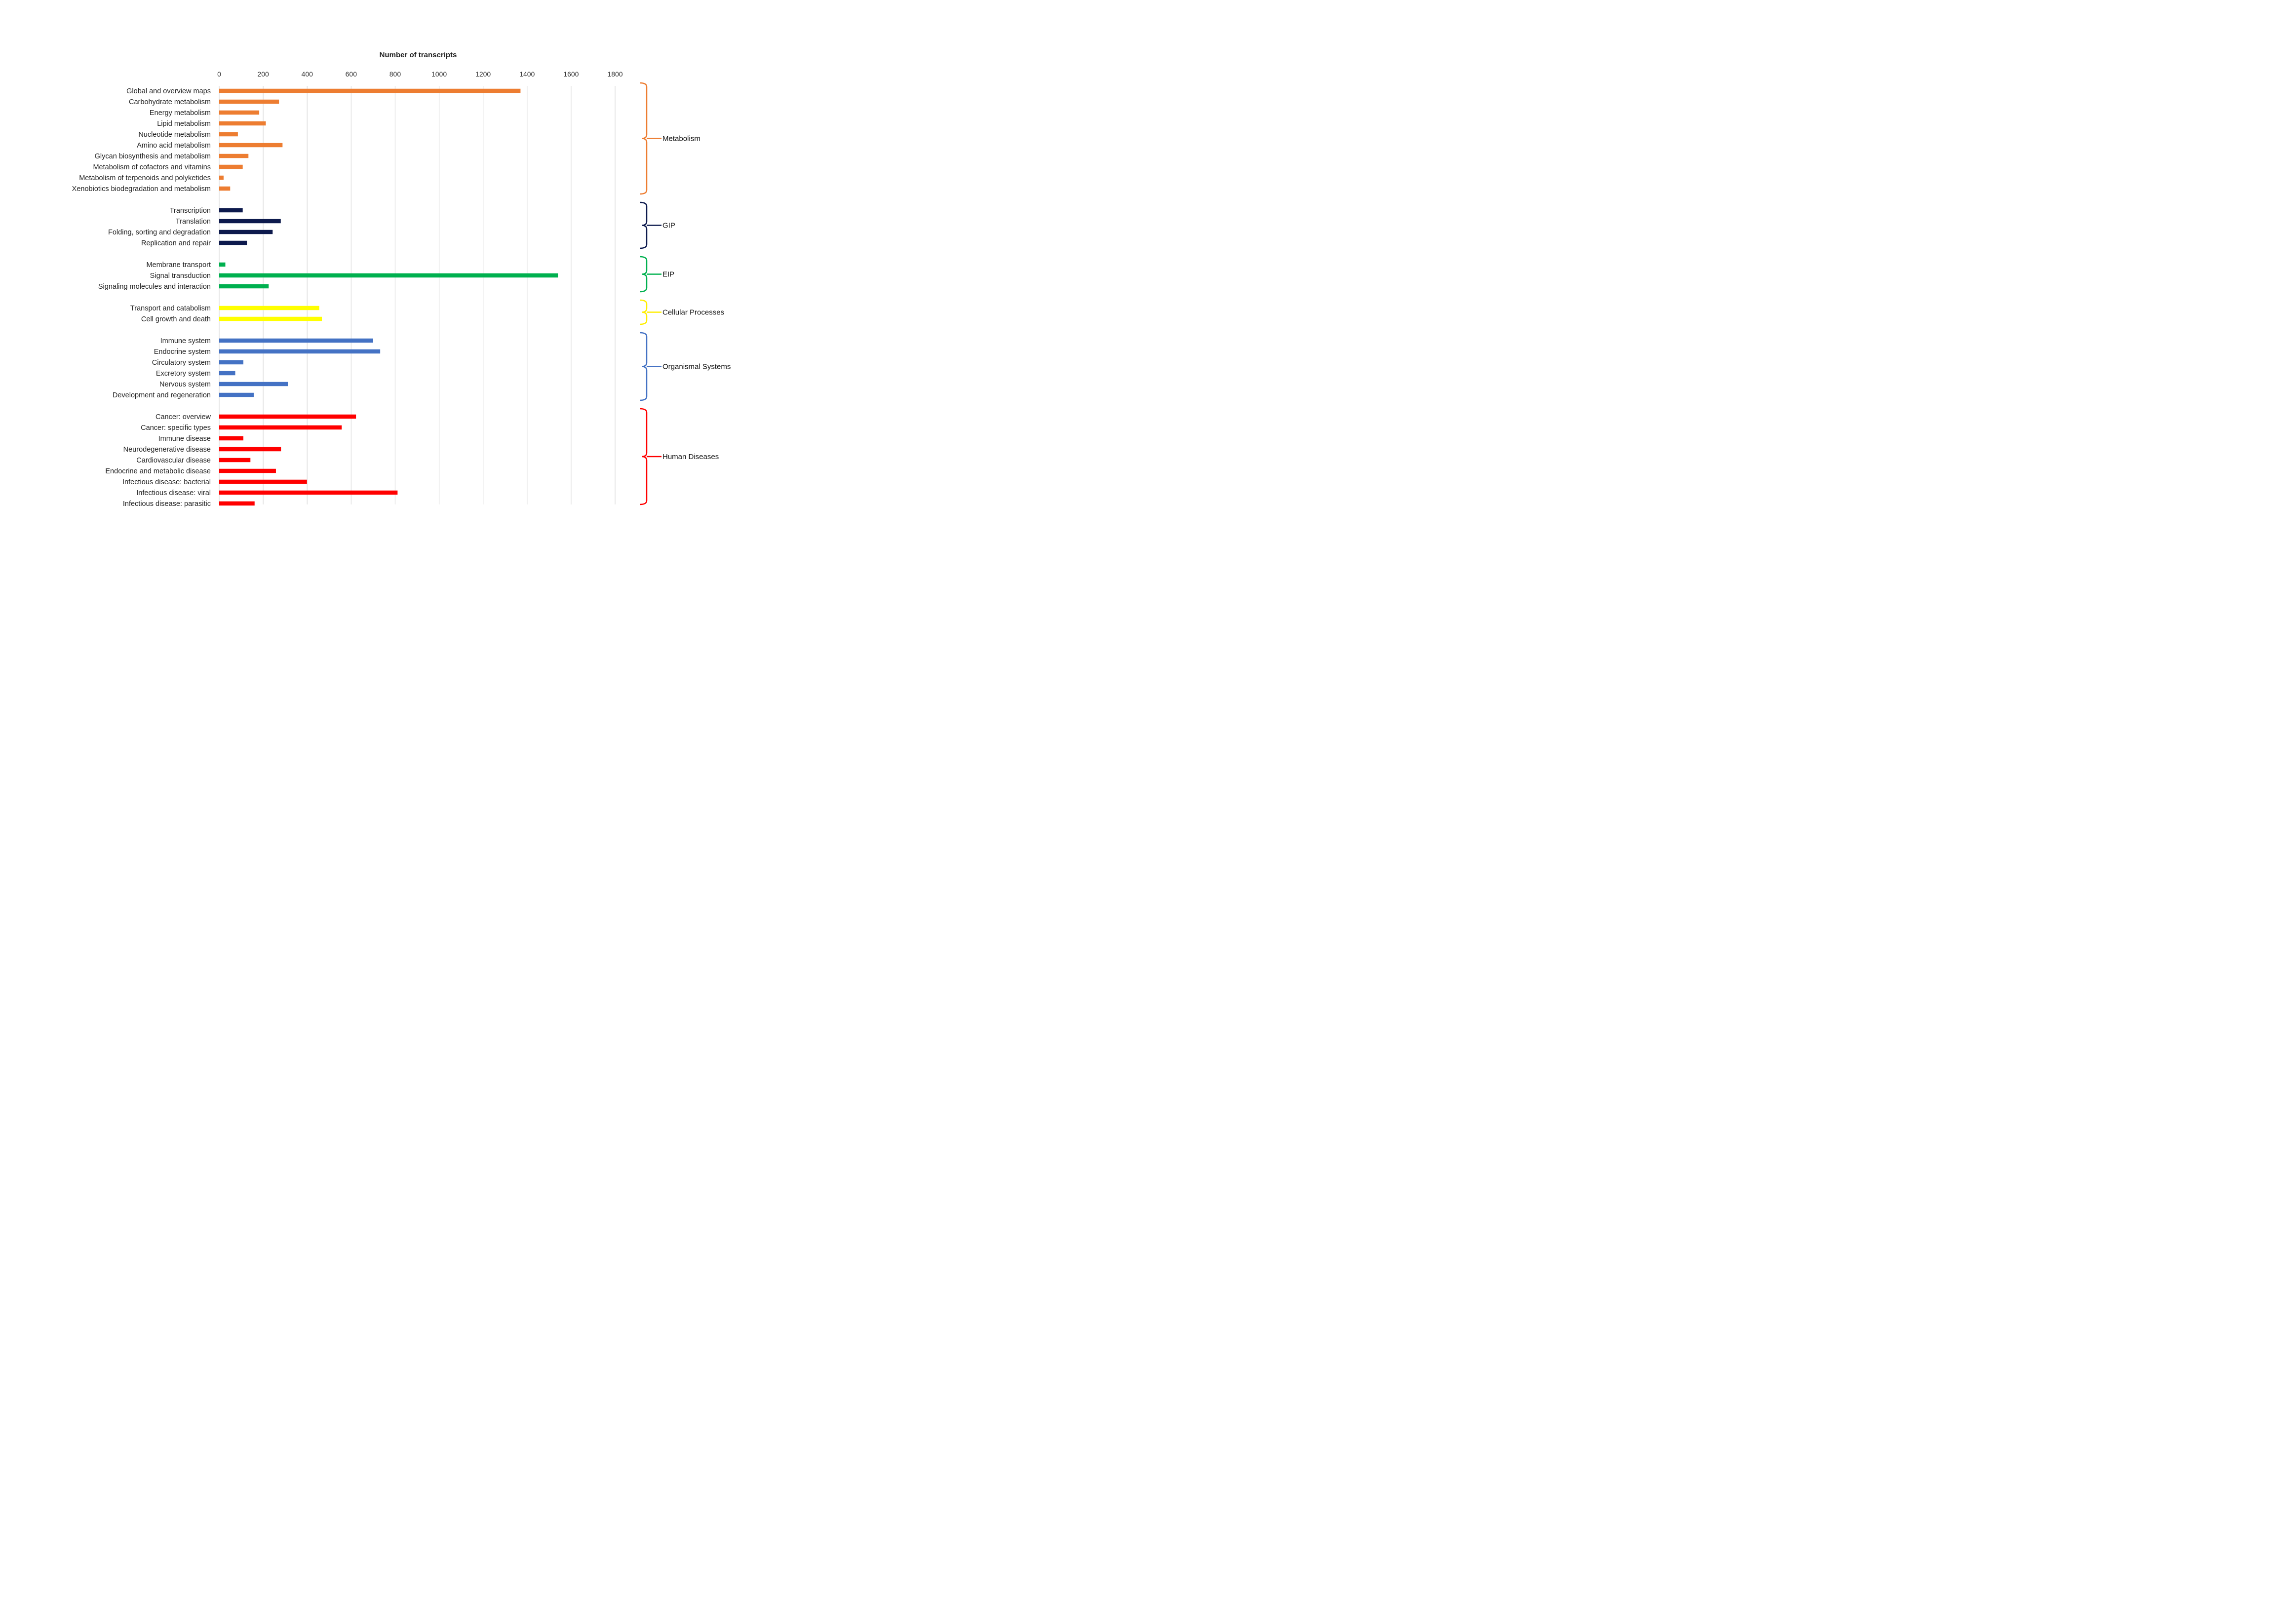  I want to click on bar-endocrine-system, so click(300, 351).